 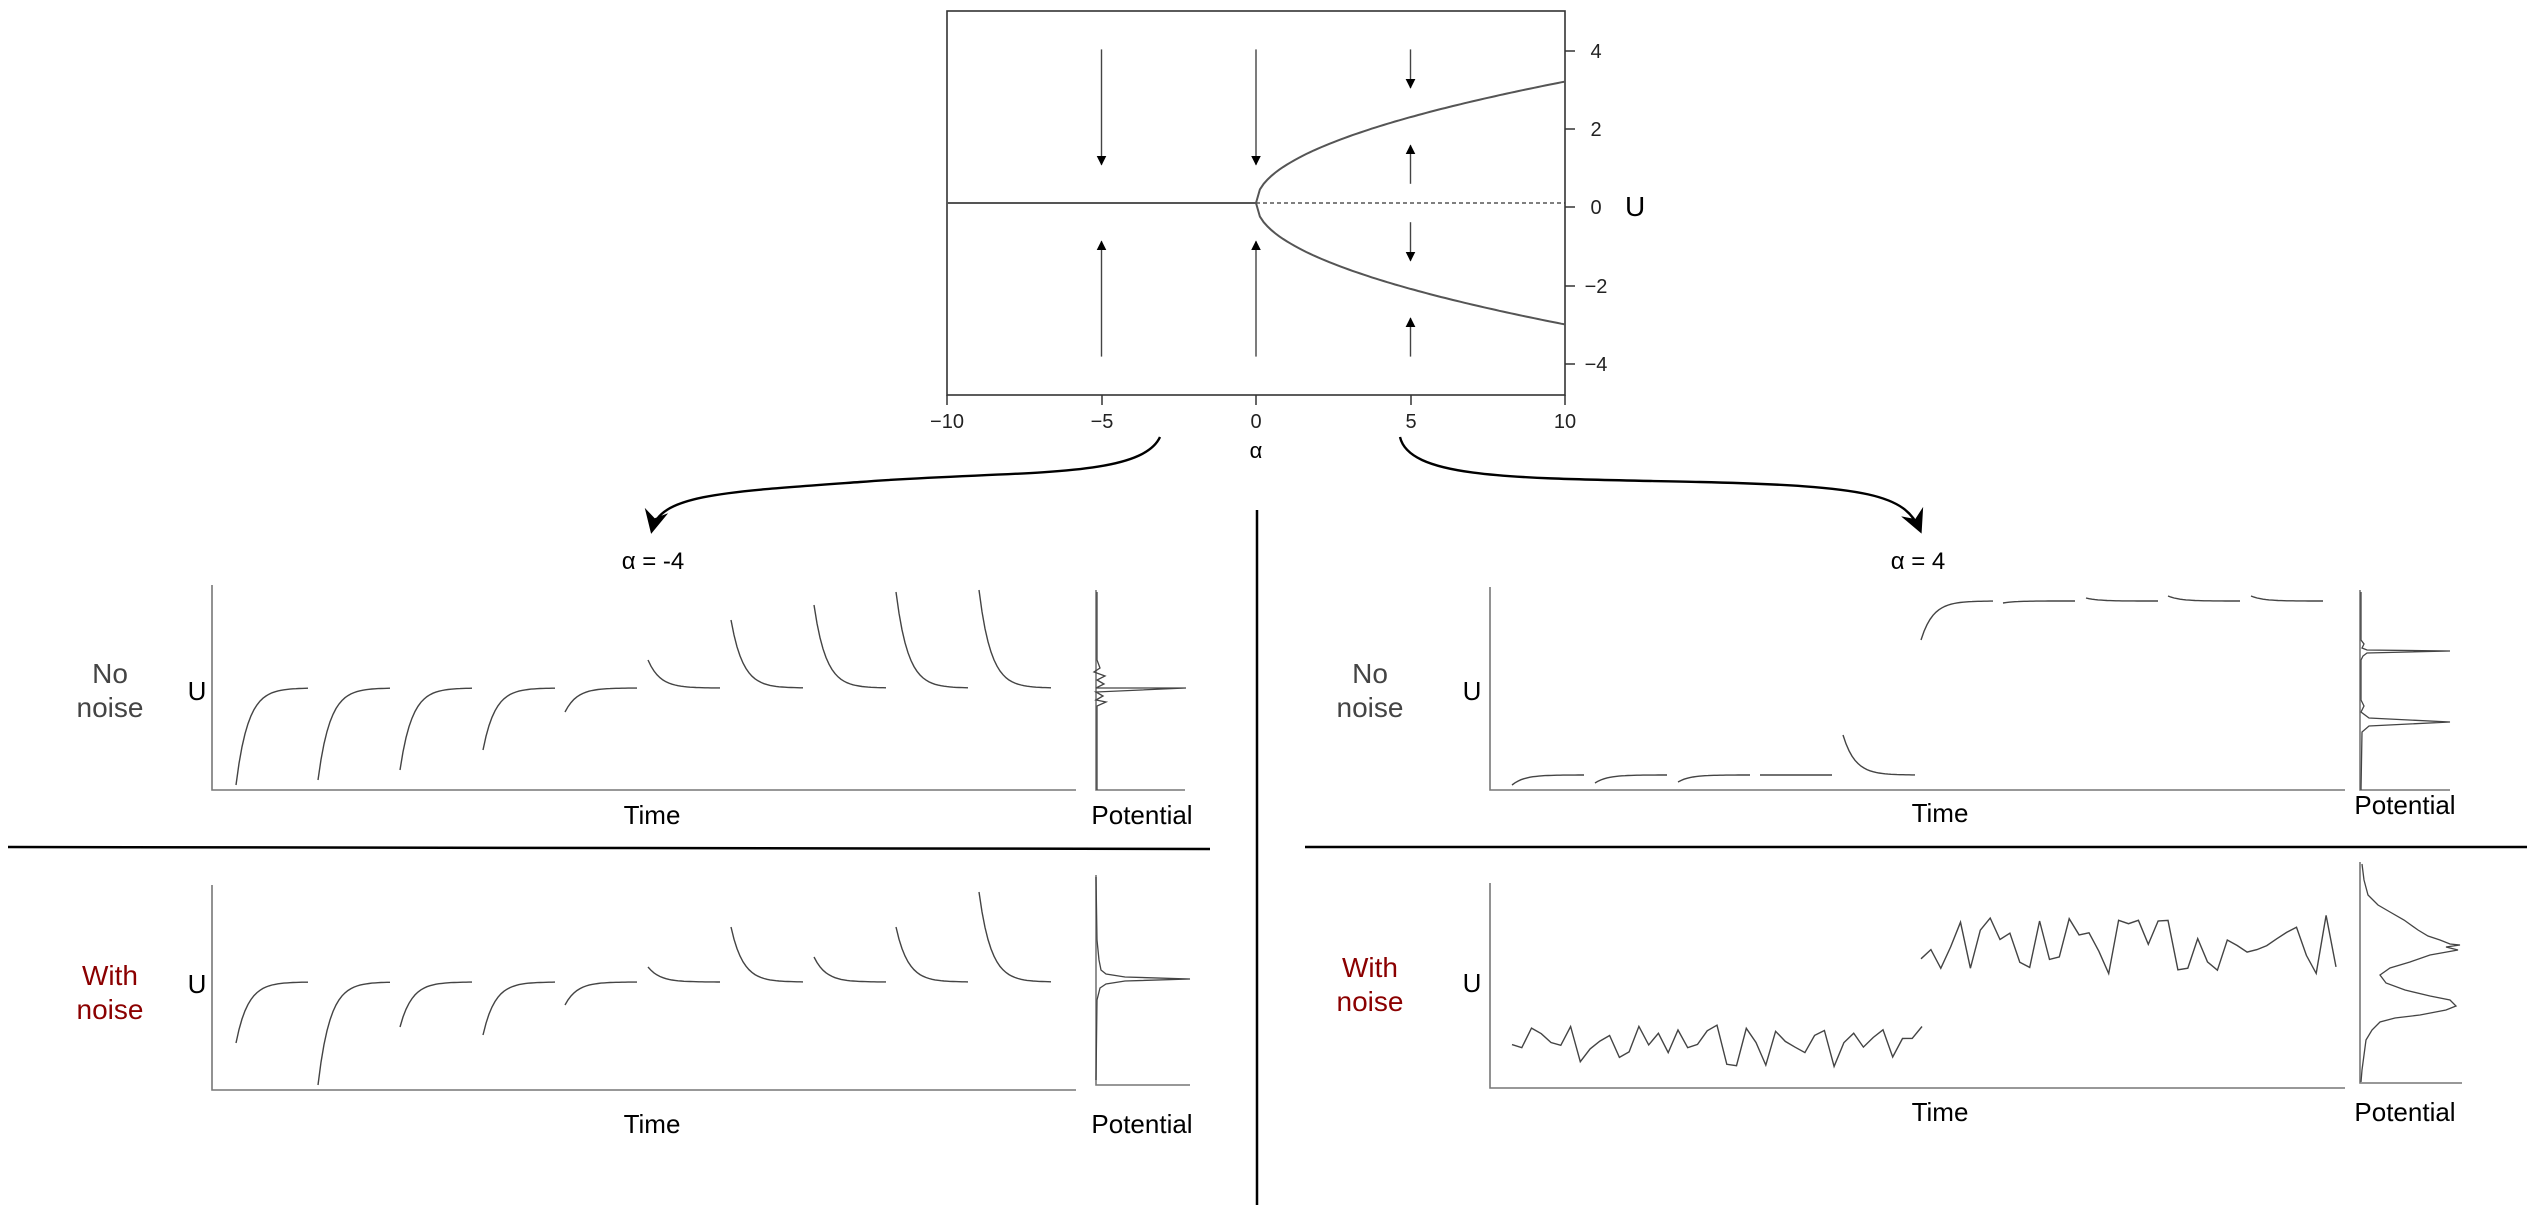 I want to click on right-no-noise-panel: No noise U Time Potential, so click(x=1896, y=707).